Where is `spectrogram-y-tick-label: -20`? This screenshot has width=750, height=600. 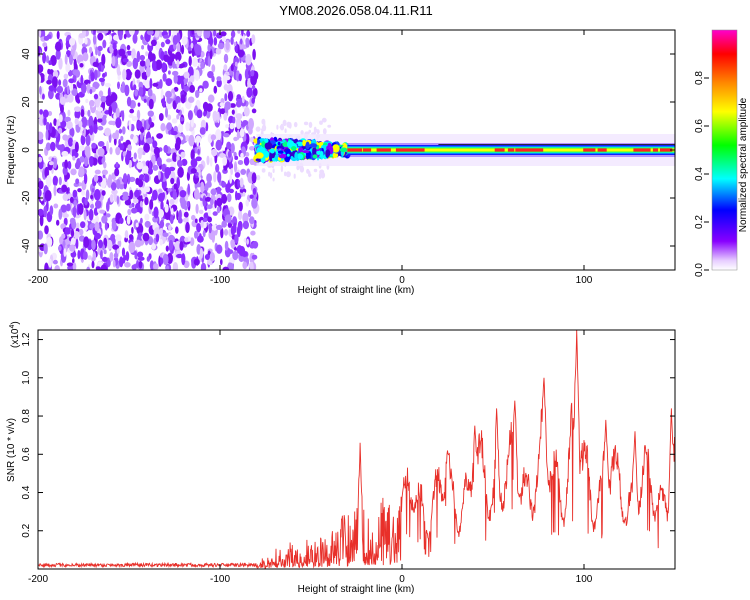 spectrogram-y-tick-label: -20 is located at coordinates (26, 197).